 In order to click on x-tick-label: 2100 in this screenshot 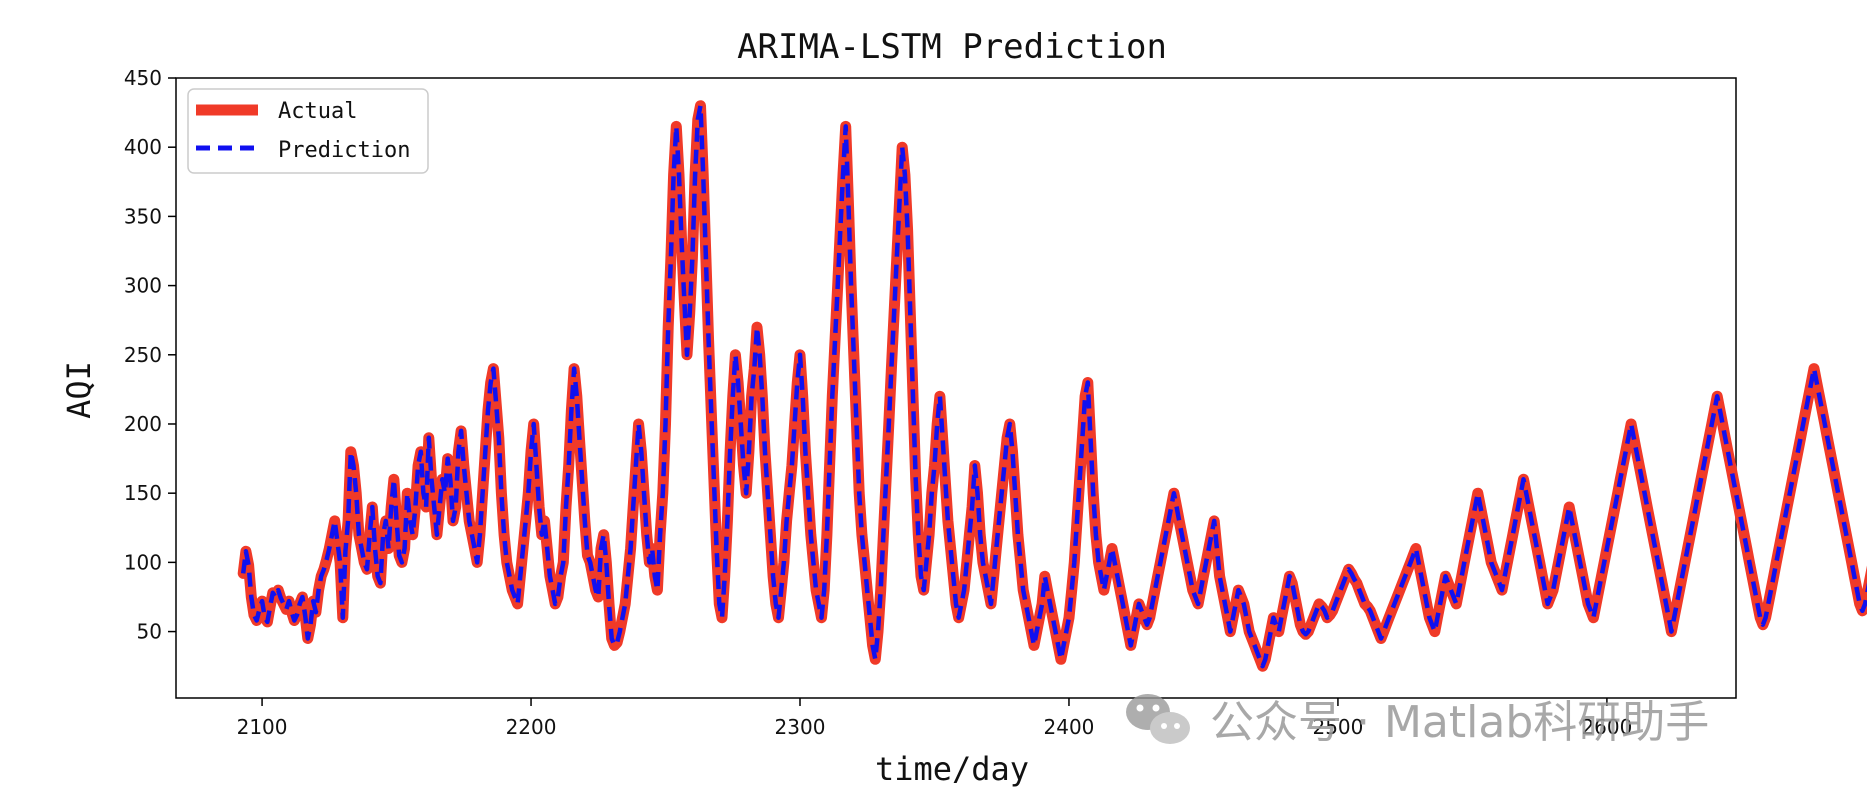, I will do `click(262, 727)`.